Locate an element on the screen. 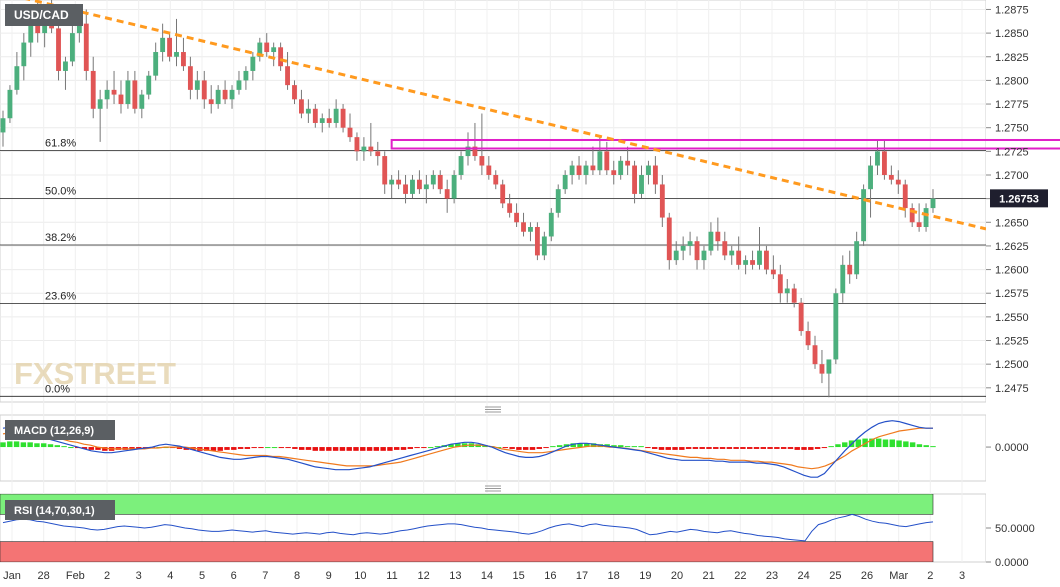 The height and width of the screenshot is (587, 1060). current-price-label: 1.26753 is located at coordinates (1019, 199).